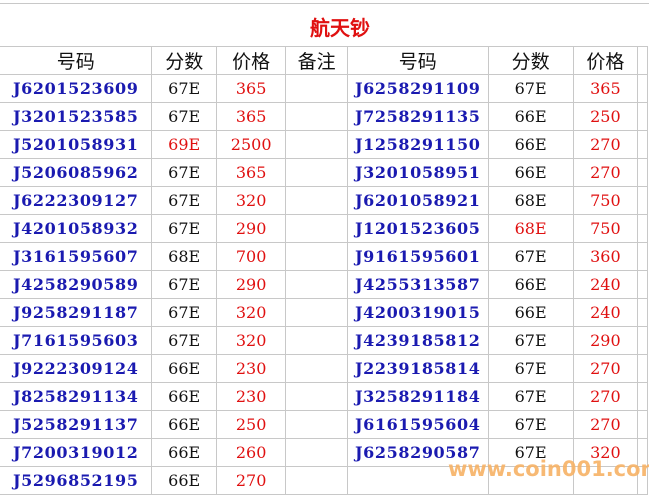 This screenshot has height=497, width=649. I want to click on table-row: J3201523585 67E 365 J7258291135 66E 250, so click(324, 116).